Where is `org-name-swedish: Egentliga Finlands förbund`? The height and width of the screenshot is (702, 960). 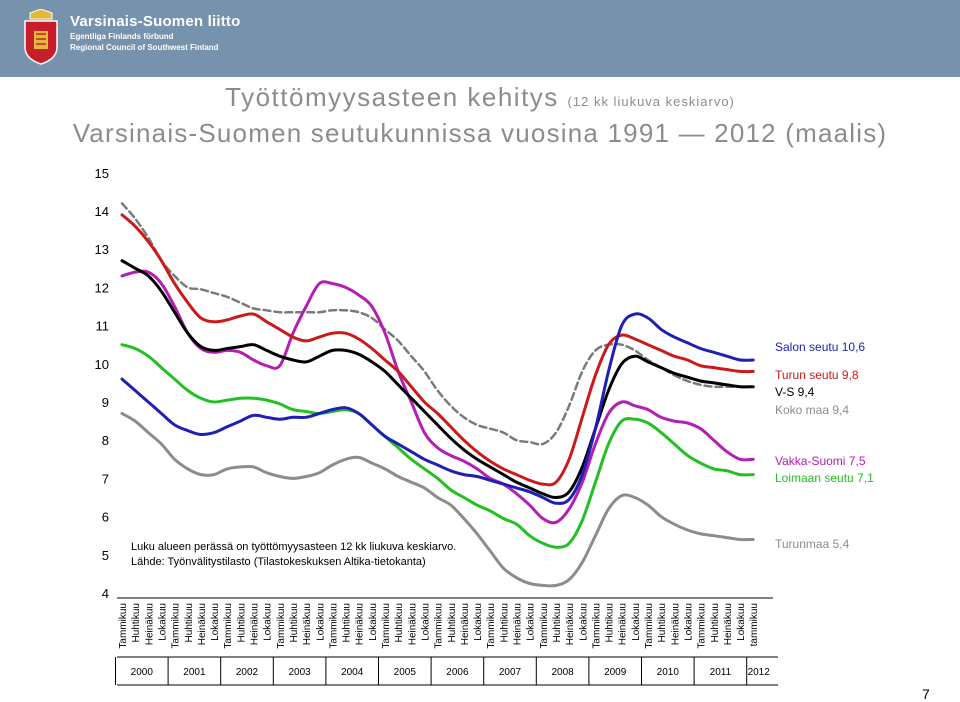
org-name-swedish: Egentliga Finlands förbund is located at coordinates (122, 36).